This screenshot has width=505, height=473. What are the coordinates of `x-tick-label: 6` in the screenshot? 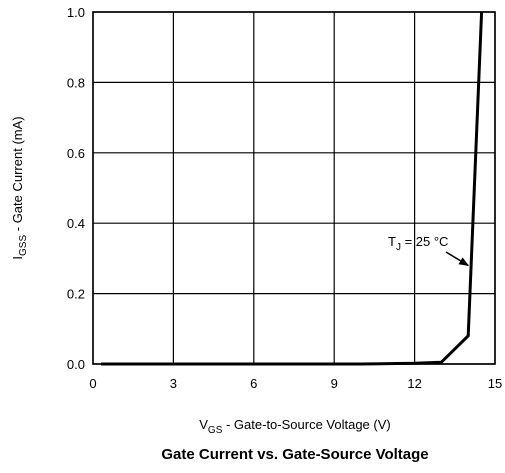 It's located at (253, 383).